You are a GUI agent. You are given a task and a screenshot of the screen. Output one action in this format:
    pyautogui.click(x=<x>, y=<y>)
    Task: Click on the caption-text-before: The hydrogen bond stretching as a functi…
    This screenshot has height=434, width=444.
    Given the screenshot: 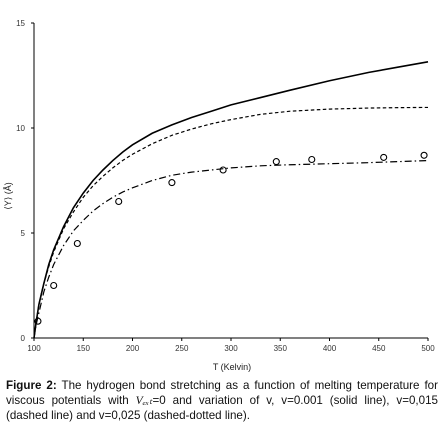 What is the action you would take?
    pyautogui.click(x=222, y=393)
    